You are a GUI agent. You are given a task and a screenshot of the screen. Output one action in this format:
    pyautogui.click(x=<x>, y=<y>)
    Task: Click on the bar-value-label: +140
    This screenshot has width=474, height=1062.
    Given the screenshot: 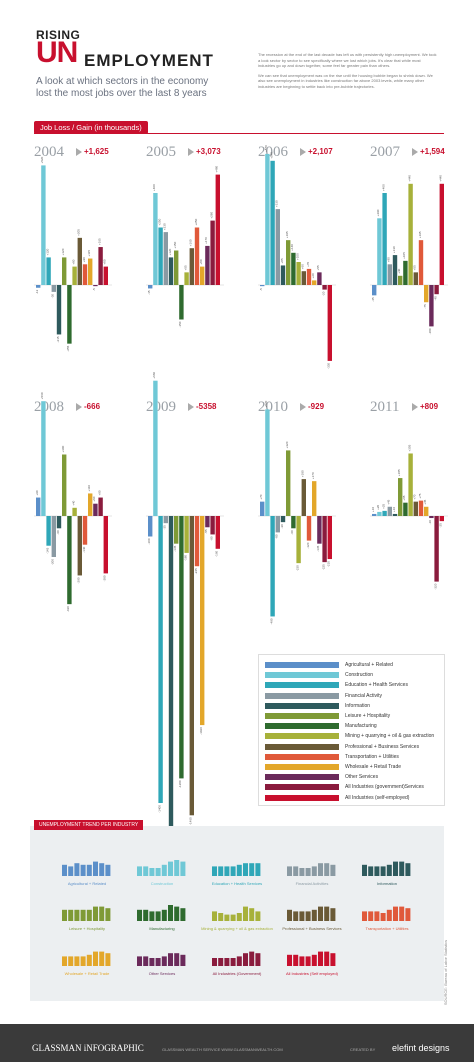 What is the action you would take?
    pyautogui.click(x=292, y=247)
    